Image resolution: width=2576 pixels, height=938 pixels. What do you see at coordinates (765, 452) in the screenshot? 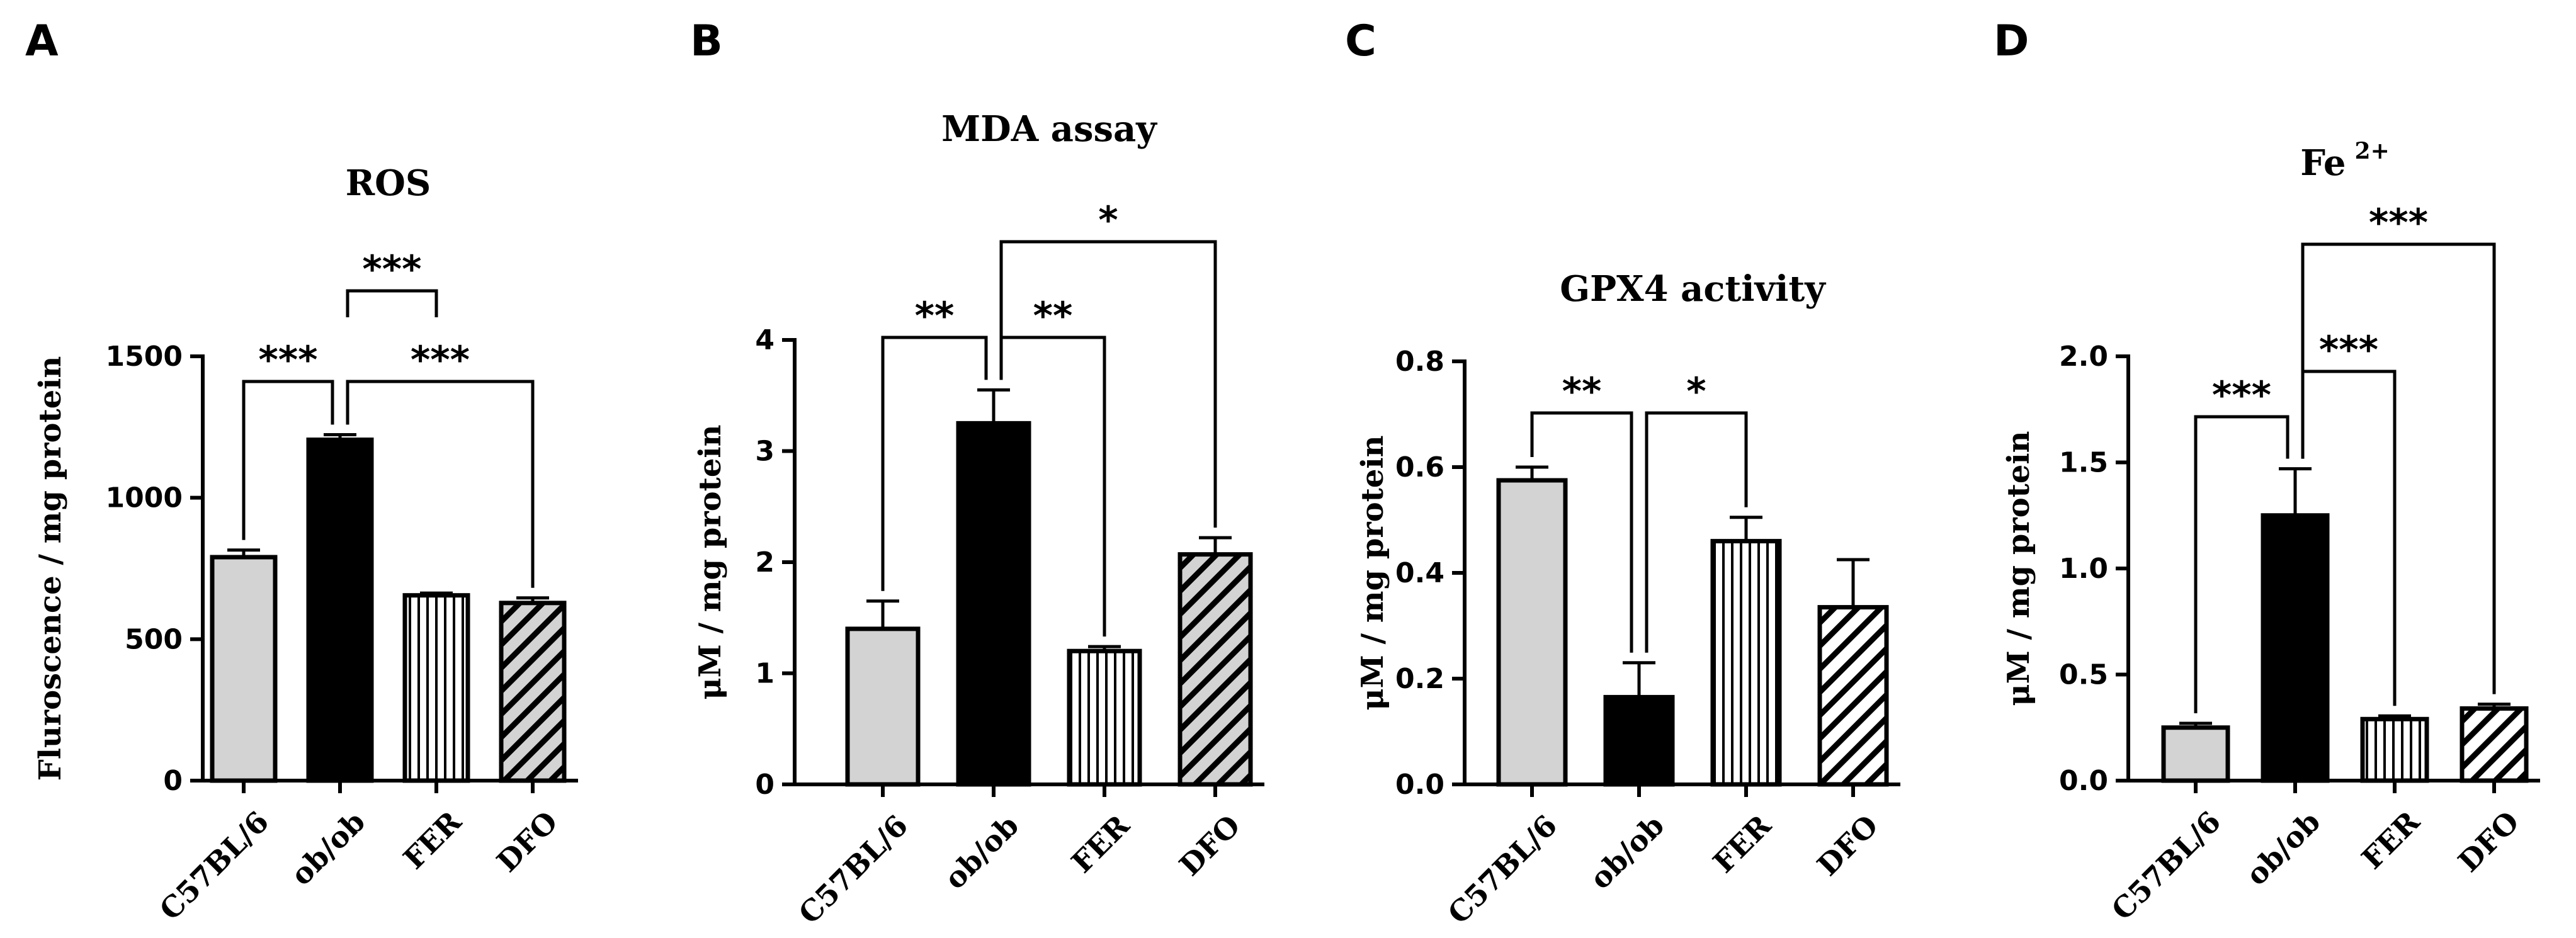
I see `y-tick-label: 3` at bounding box center [765, 452].